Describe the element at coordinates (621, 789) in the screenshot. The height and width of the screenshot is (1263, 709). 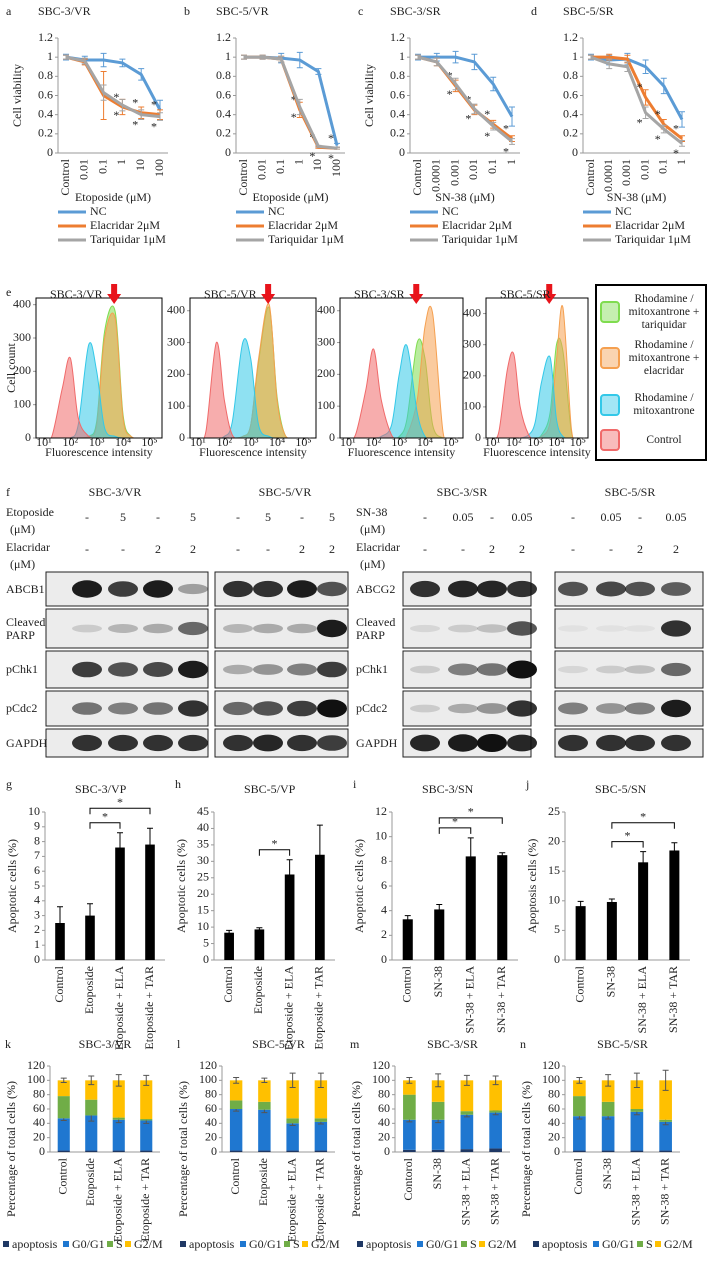
I see `chart-title: SBC-5/SN` at that location.